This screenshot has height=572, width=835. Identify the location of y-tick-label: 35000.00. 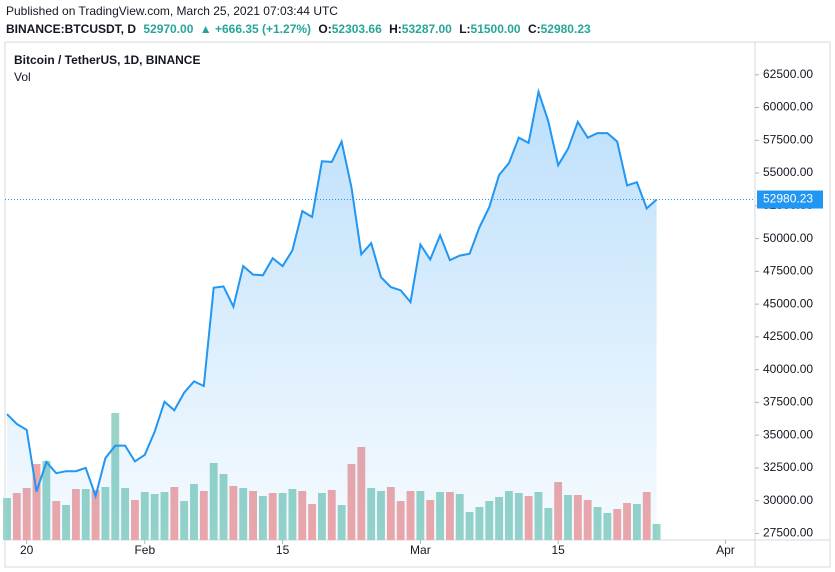
(788, 434).